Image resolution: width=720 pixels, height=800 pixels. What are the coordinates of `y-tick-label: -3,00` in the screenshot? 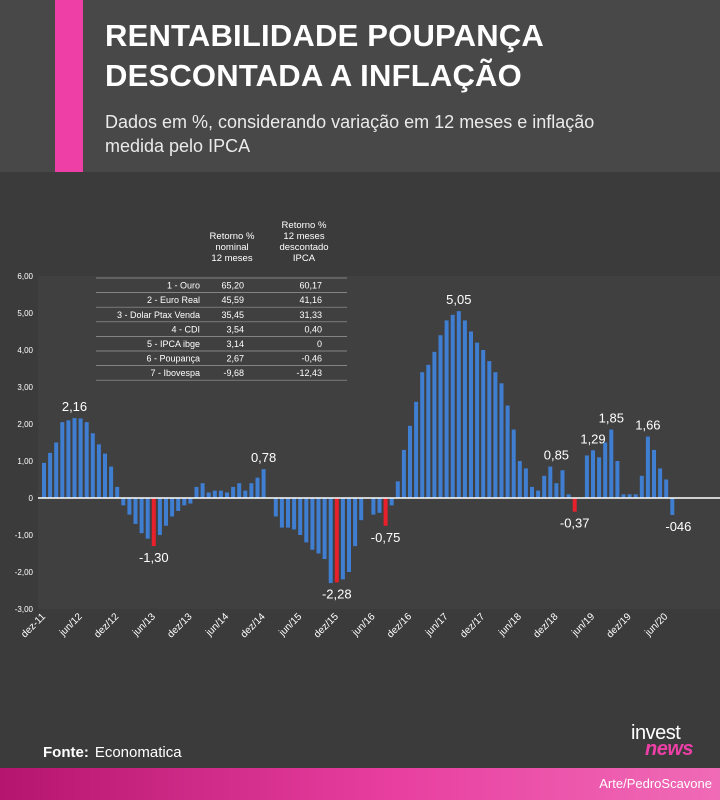 It's located at (24, 609).